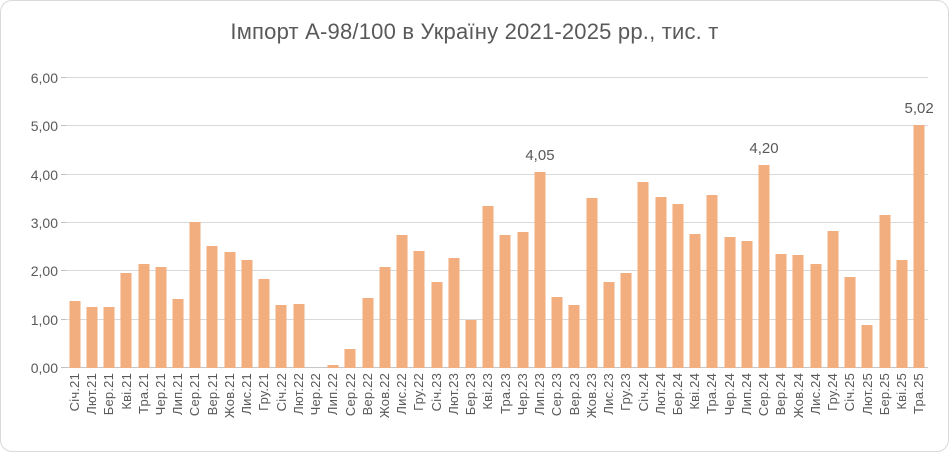 This screenshot has height=452, width=949. I want to click on x-tick-label: Тра.24, so click(712, 412).